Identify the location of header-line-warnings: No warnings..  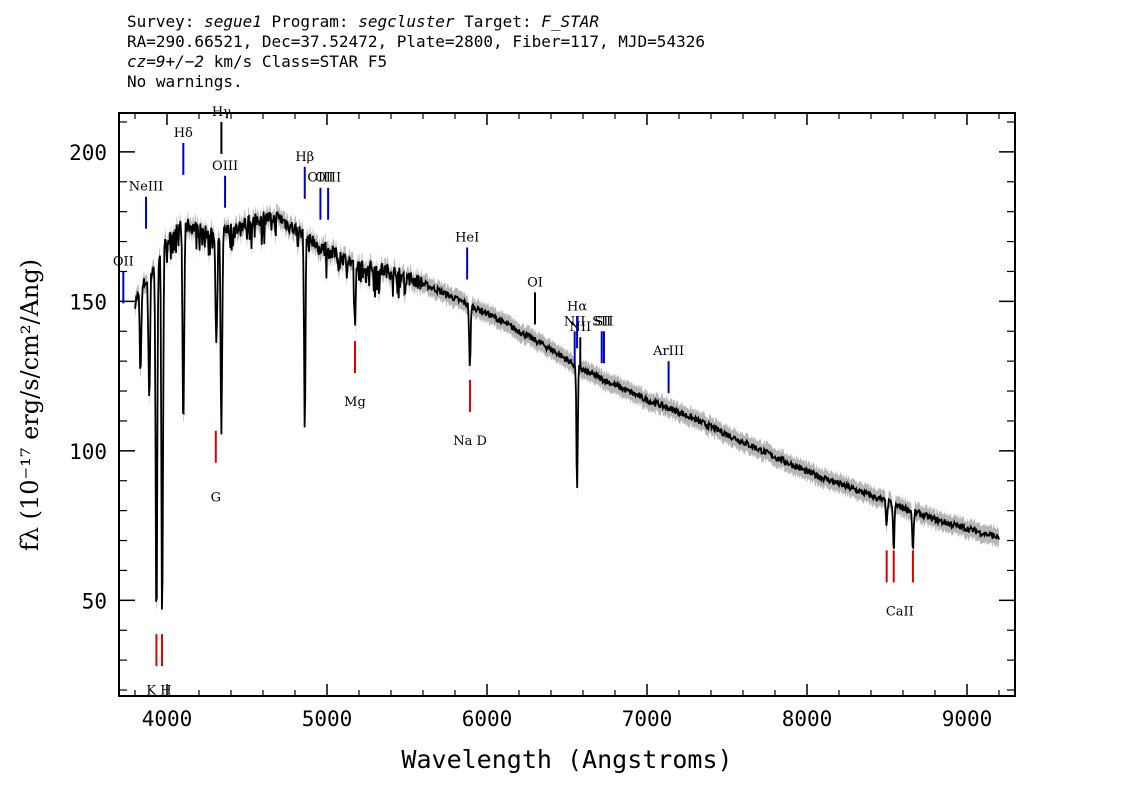
(185, 81).